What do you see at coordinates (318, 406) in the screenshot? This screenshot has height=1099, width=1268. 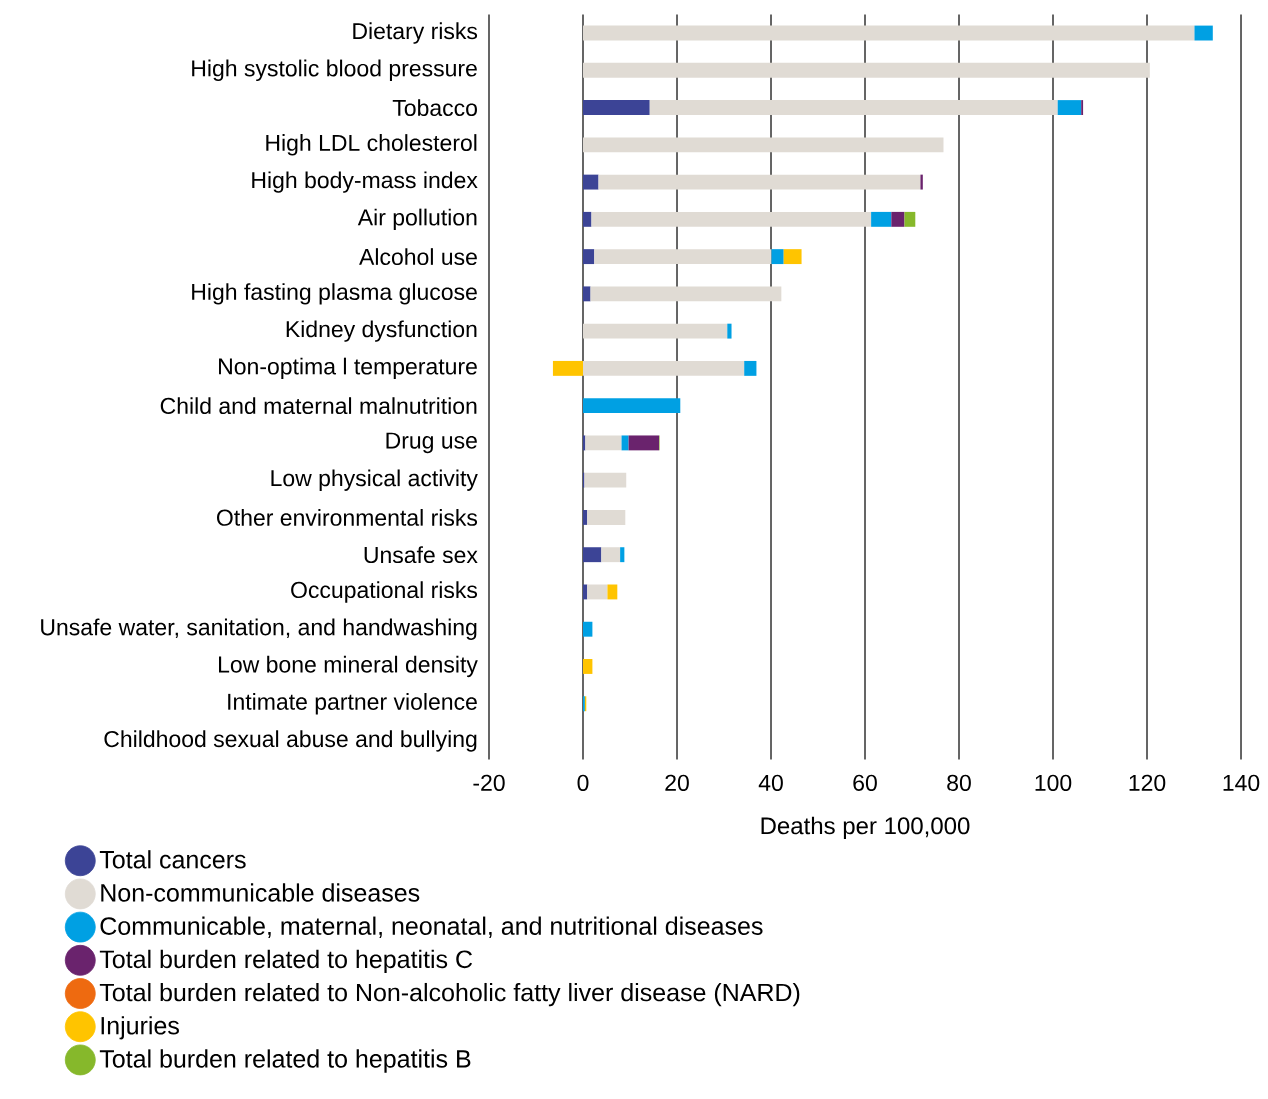 I see `y-tick-label: Child and maternal malnutrition` at bounding box center [318, 406].